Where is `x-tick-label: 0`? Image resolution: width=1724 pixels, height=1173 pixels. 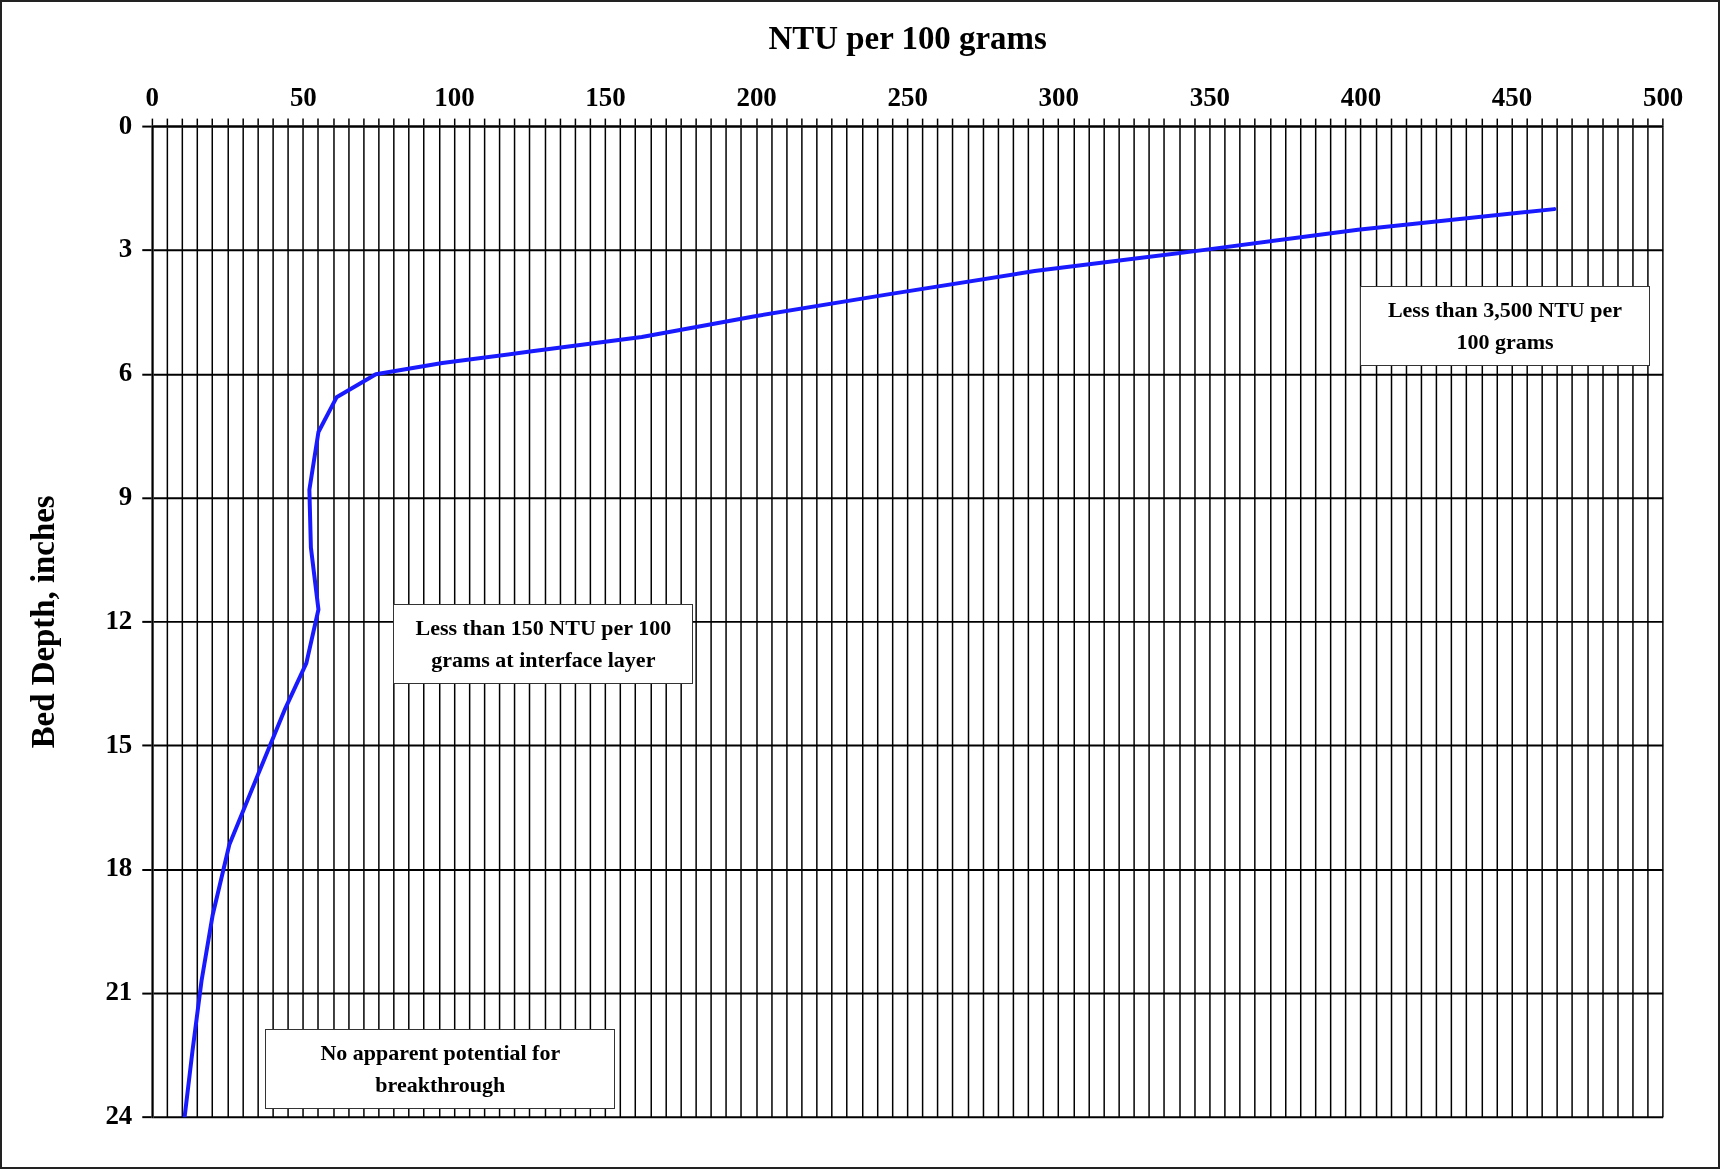
x-tick-label: 0 is located at coordinates (152, 97).